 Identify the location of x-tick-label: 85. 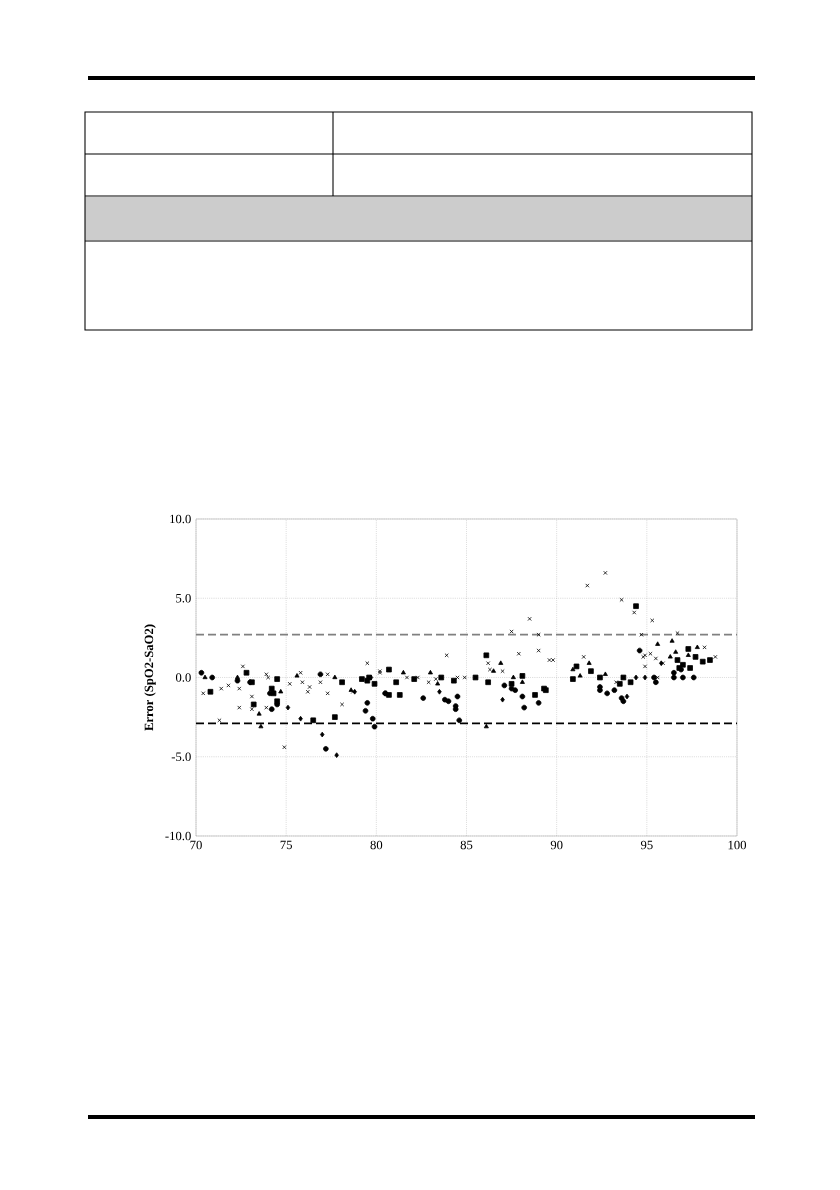
(466, 845).